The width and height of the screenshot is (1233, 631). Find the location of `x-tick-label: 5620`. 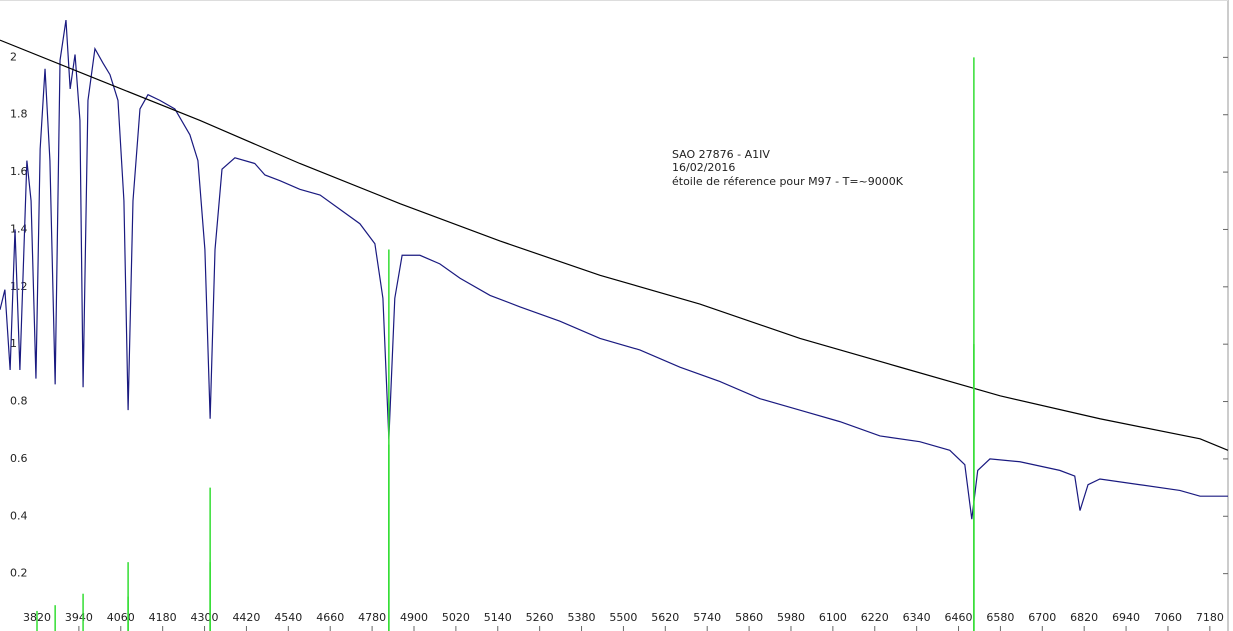

x-tick-label: 5620 is located at coordinates (665, 617).